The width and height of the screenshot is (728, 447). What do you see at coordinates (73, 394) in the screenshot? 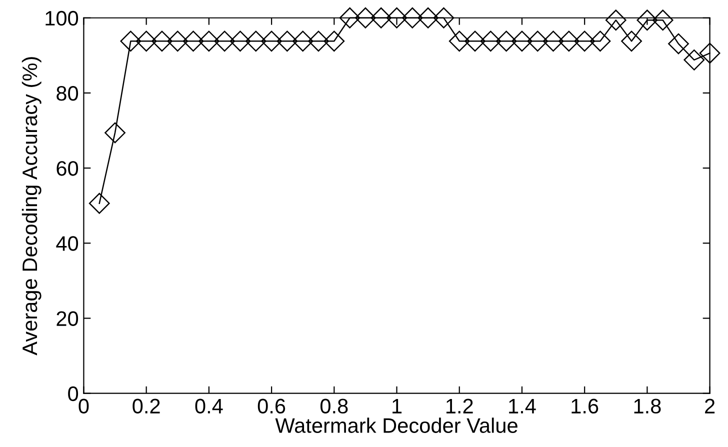
I see `y-tick-label: 0` at bounding box center [73, 394].